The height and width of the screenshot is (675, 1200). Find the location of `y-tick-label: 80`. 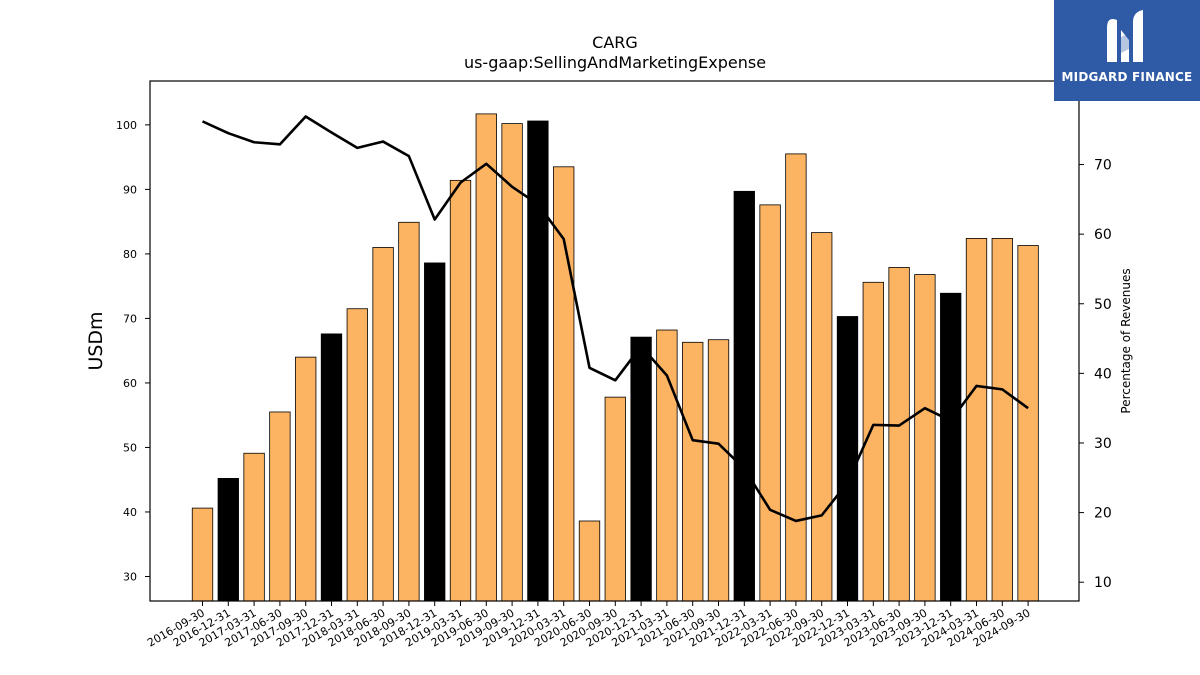

y-tick-label: 80 is located at coordinates (130, 254).